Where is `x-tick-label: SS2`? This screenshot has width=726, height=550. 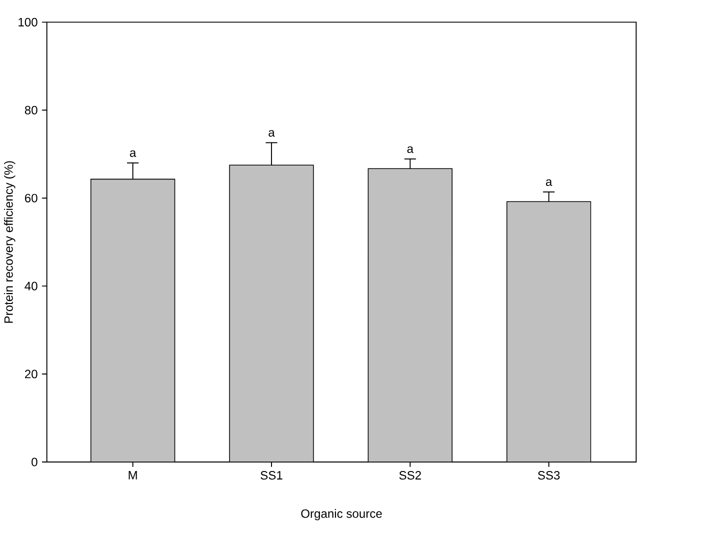 x-tick-label: SS2 is located at coordinates (410, 475).